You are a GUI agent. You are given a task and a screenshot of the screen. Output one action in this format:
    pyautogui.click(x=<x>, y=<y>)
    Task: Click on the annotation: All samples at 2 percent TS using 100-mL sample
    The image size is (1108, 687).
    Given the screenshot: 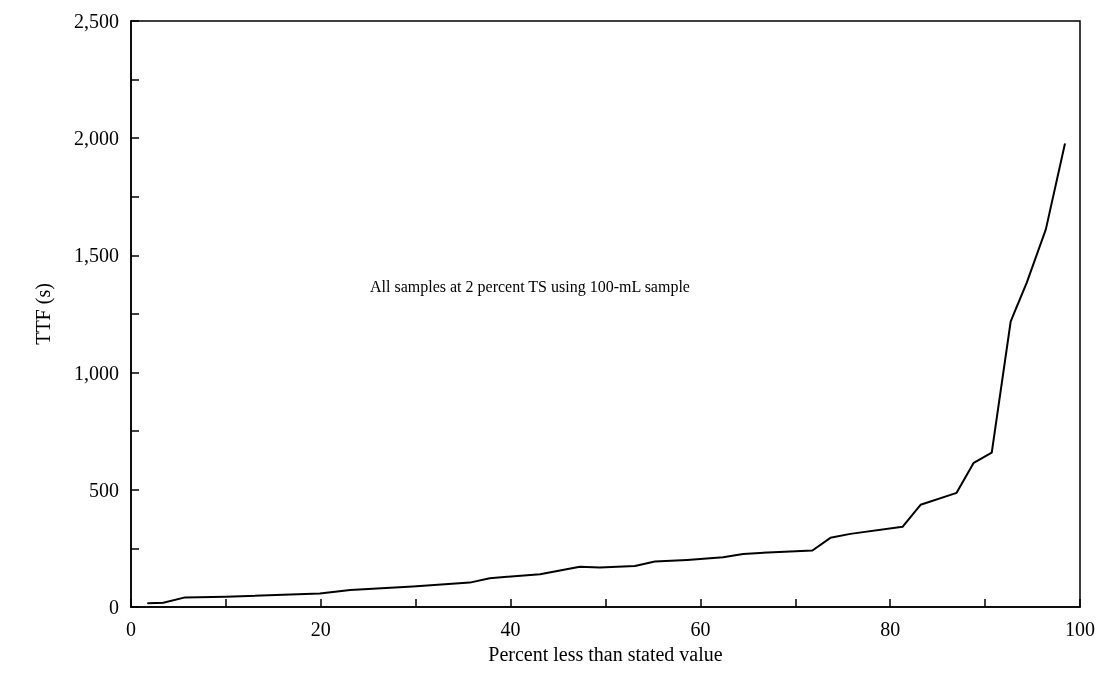 What is the action you would take?
    pyautogui.click(x=530, y=286)
    